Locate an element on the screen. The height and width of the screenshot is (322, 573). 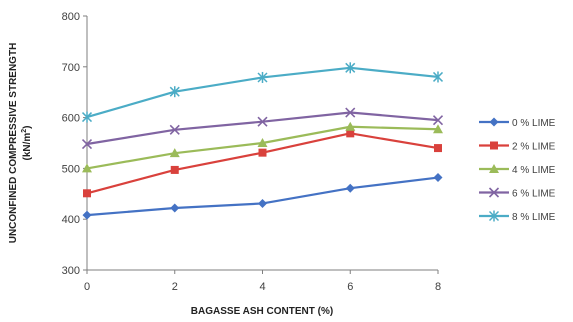
x-tick-label: 6 is located at coordinates (350, 287).